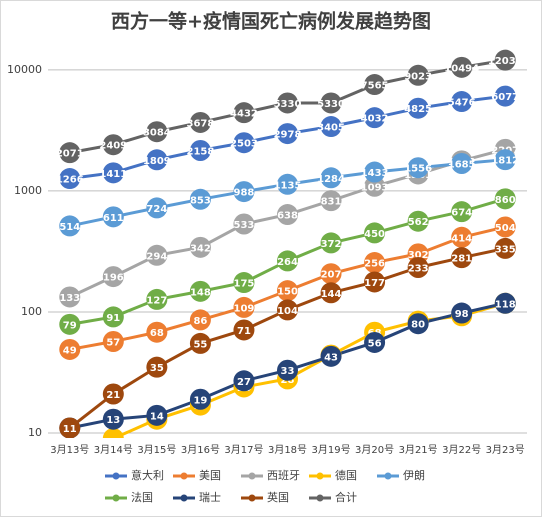  Describe the element at coordinates (418, 76) in the screenshot. I see `data-label: 9023` at that location.